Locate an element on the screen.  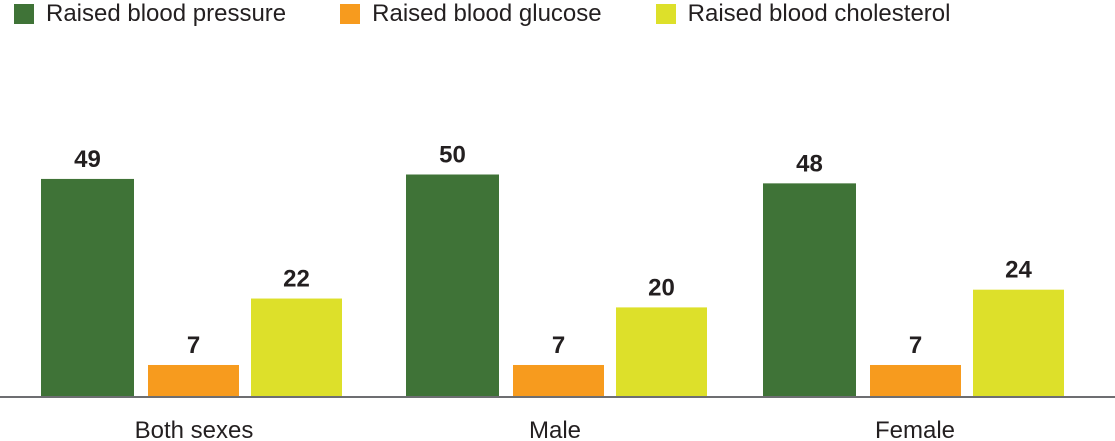
value-label-blood-pressure-2: 48 is located at coordinates (809, 163).